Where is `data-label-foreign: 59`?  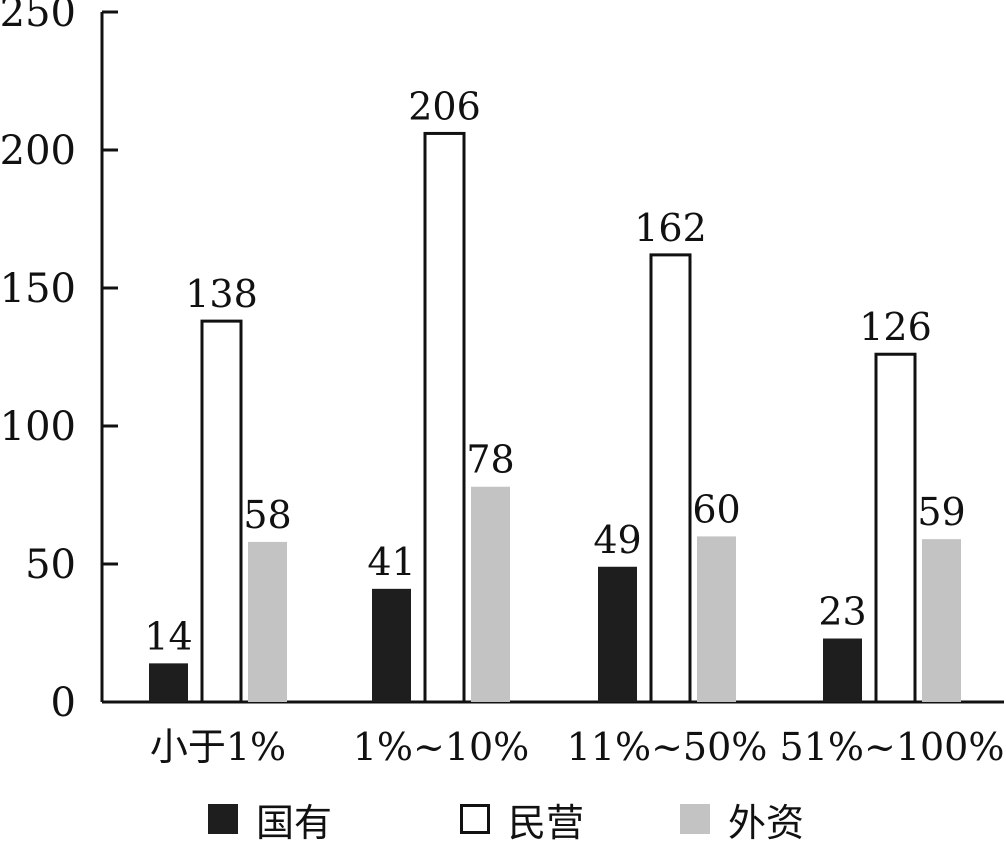 data-label-foreign: 59 is located at coordinates (941, 512).